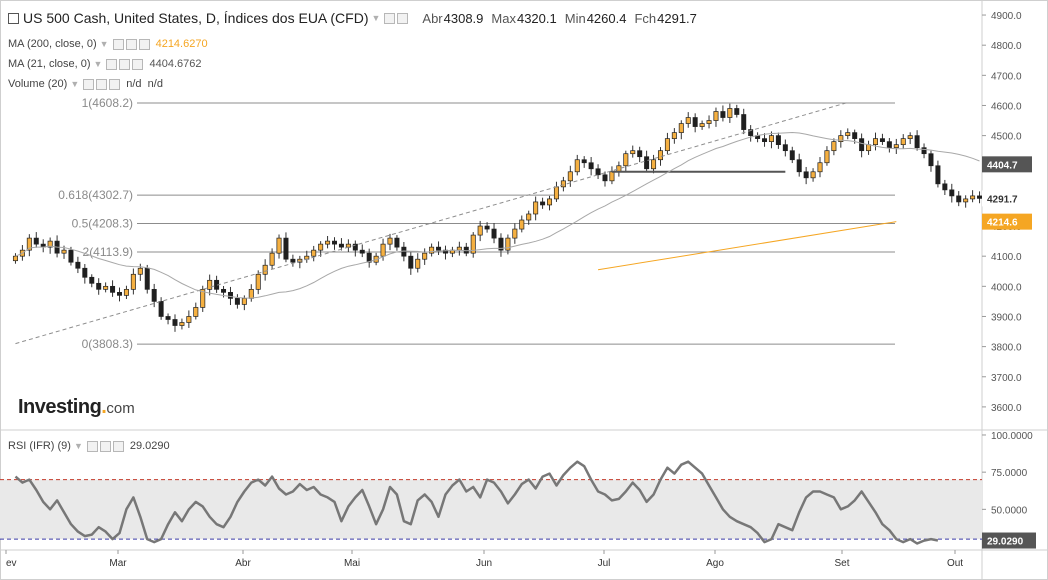 The width and height of the screenshot is (1048, 580). Describe the element at coordinates (102, 224) in the screenshot. I see `fib-level-label: 0.5(4208.3)` at that location.